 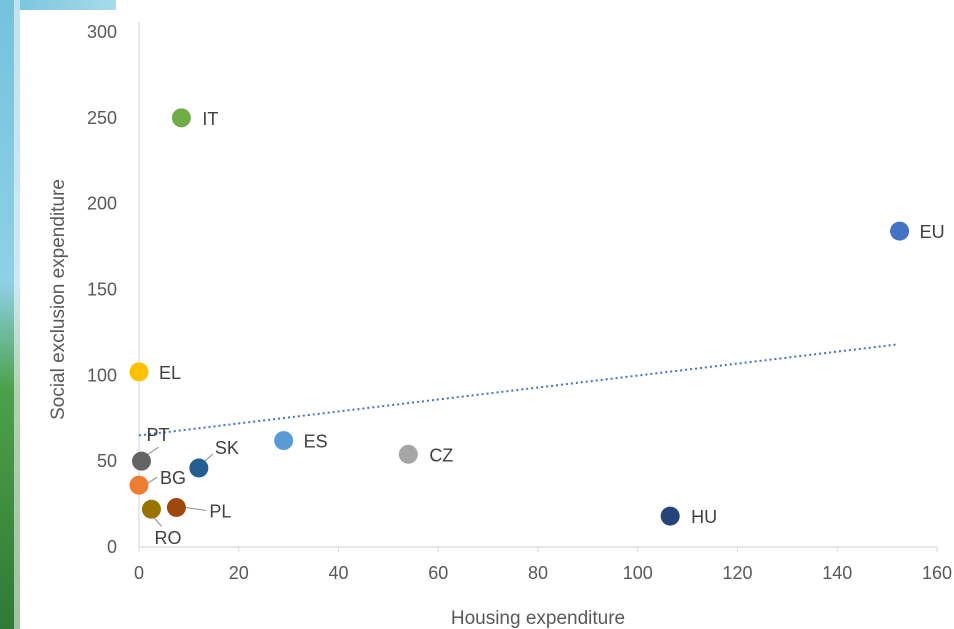 I want to click on point-bg, so click(x=139, y=485).